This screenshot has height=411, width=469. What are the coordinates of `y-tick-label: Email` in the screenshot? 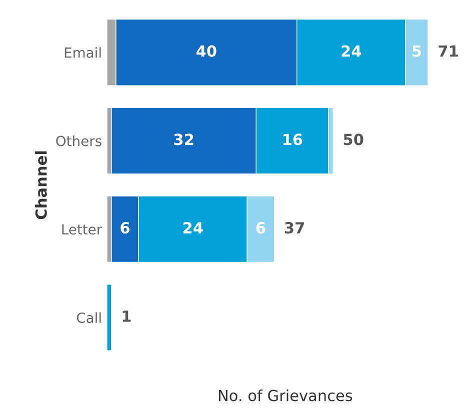 It's located at (82, 52).